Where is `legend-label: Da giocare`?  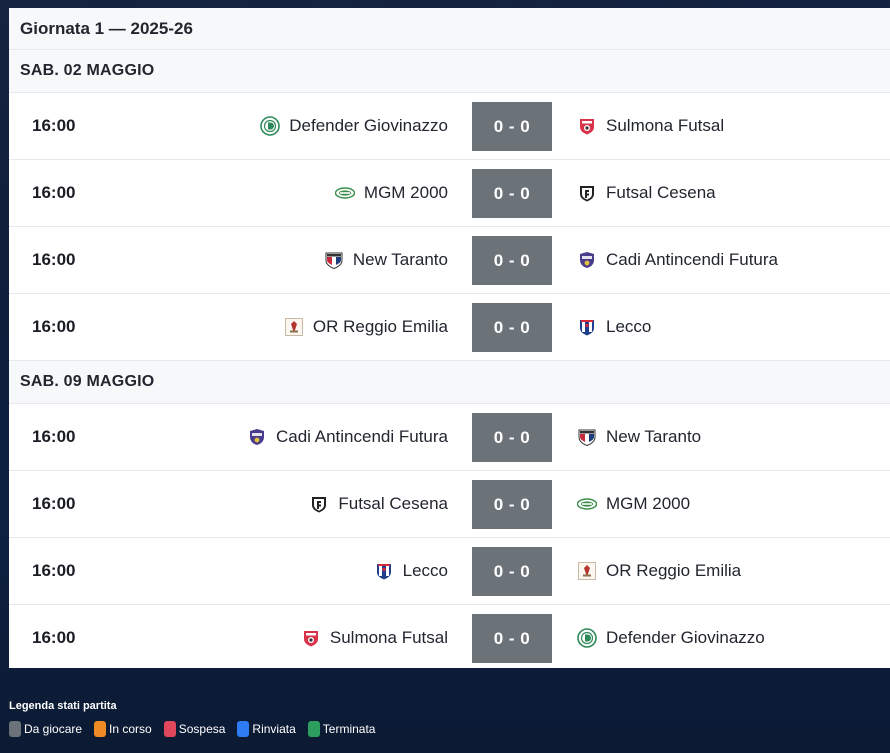
legend-label: Da giocare is located at coordinates (53, 729).